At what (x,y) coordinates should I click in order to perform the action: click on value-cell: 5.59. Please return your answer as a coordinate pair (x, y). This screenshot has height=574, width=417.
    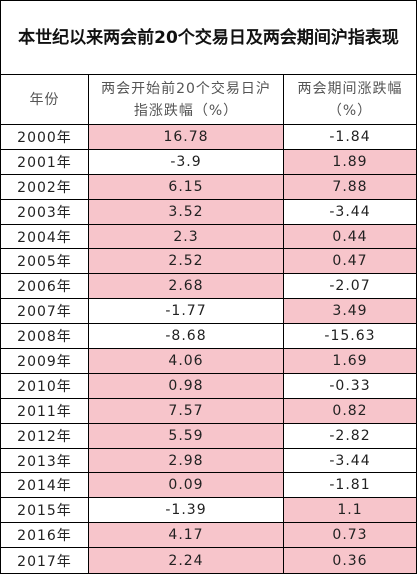
    Looking at the image, I should click on (186, 436).